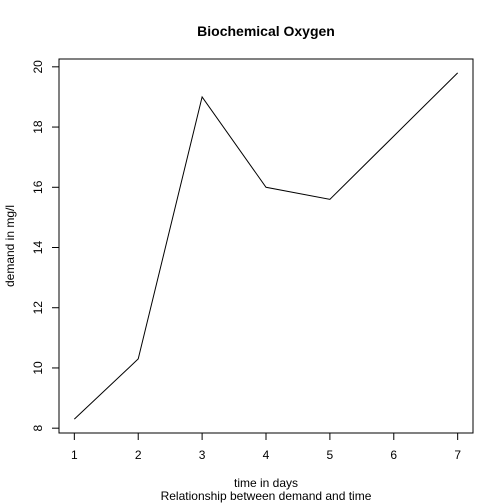  I want to click on y-tick-label: 18, so click(38, 127).